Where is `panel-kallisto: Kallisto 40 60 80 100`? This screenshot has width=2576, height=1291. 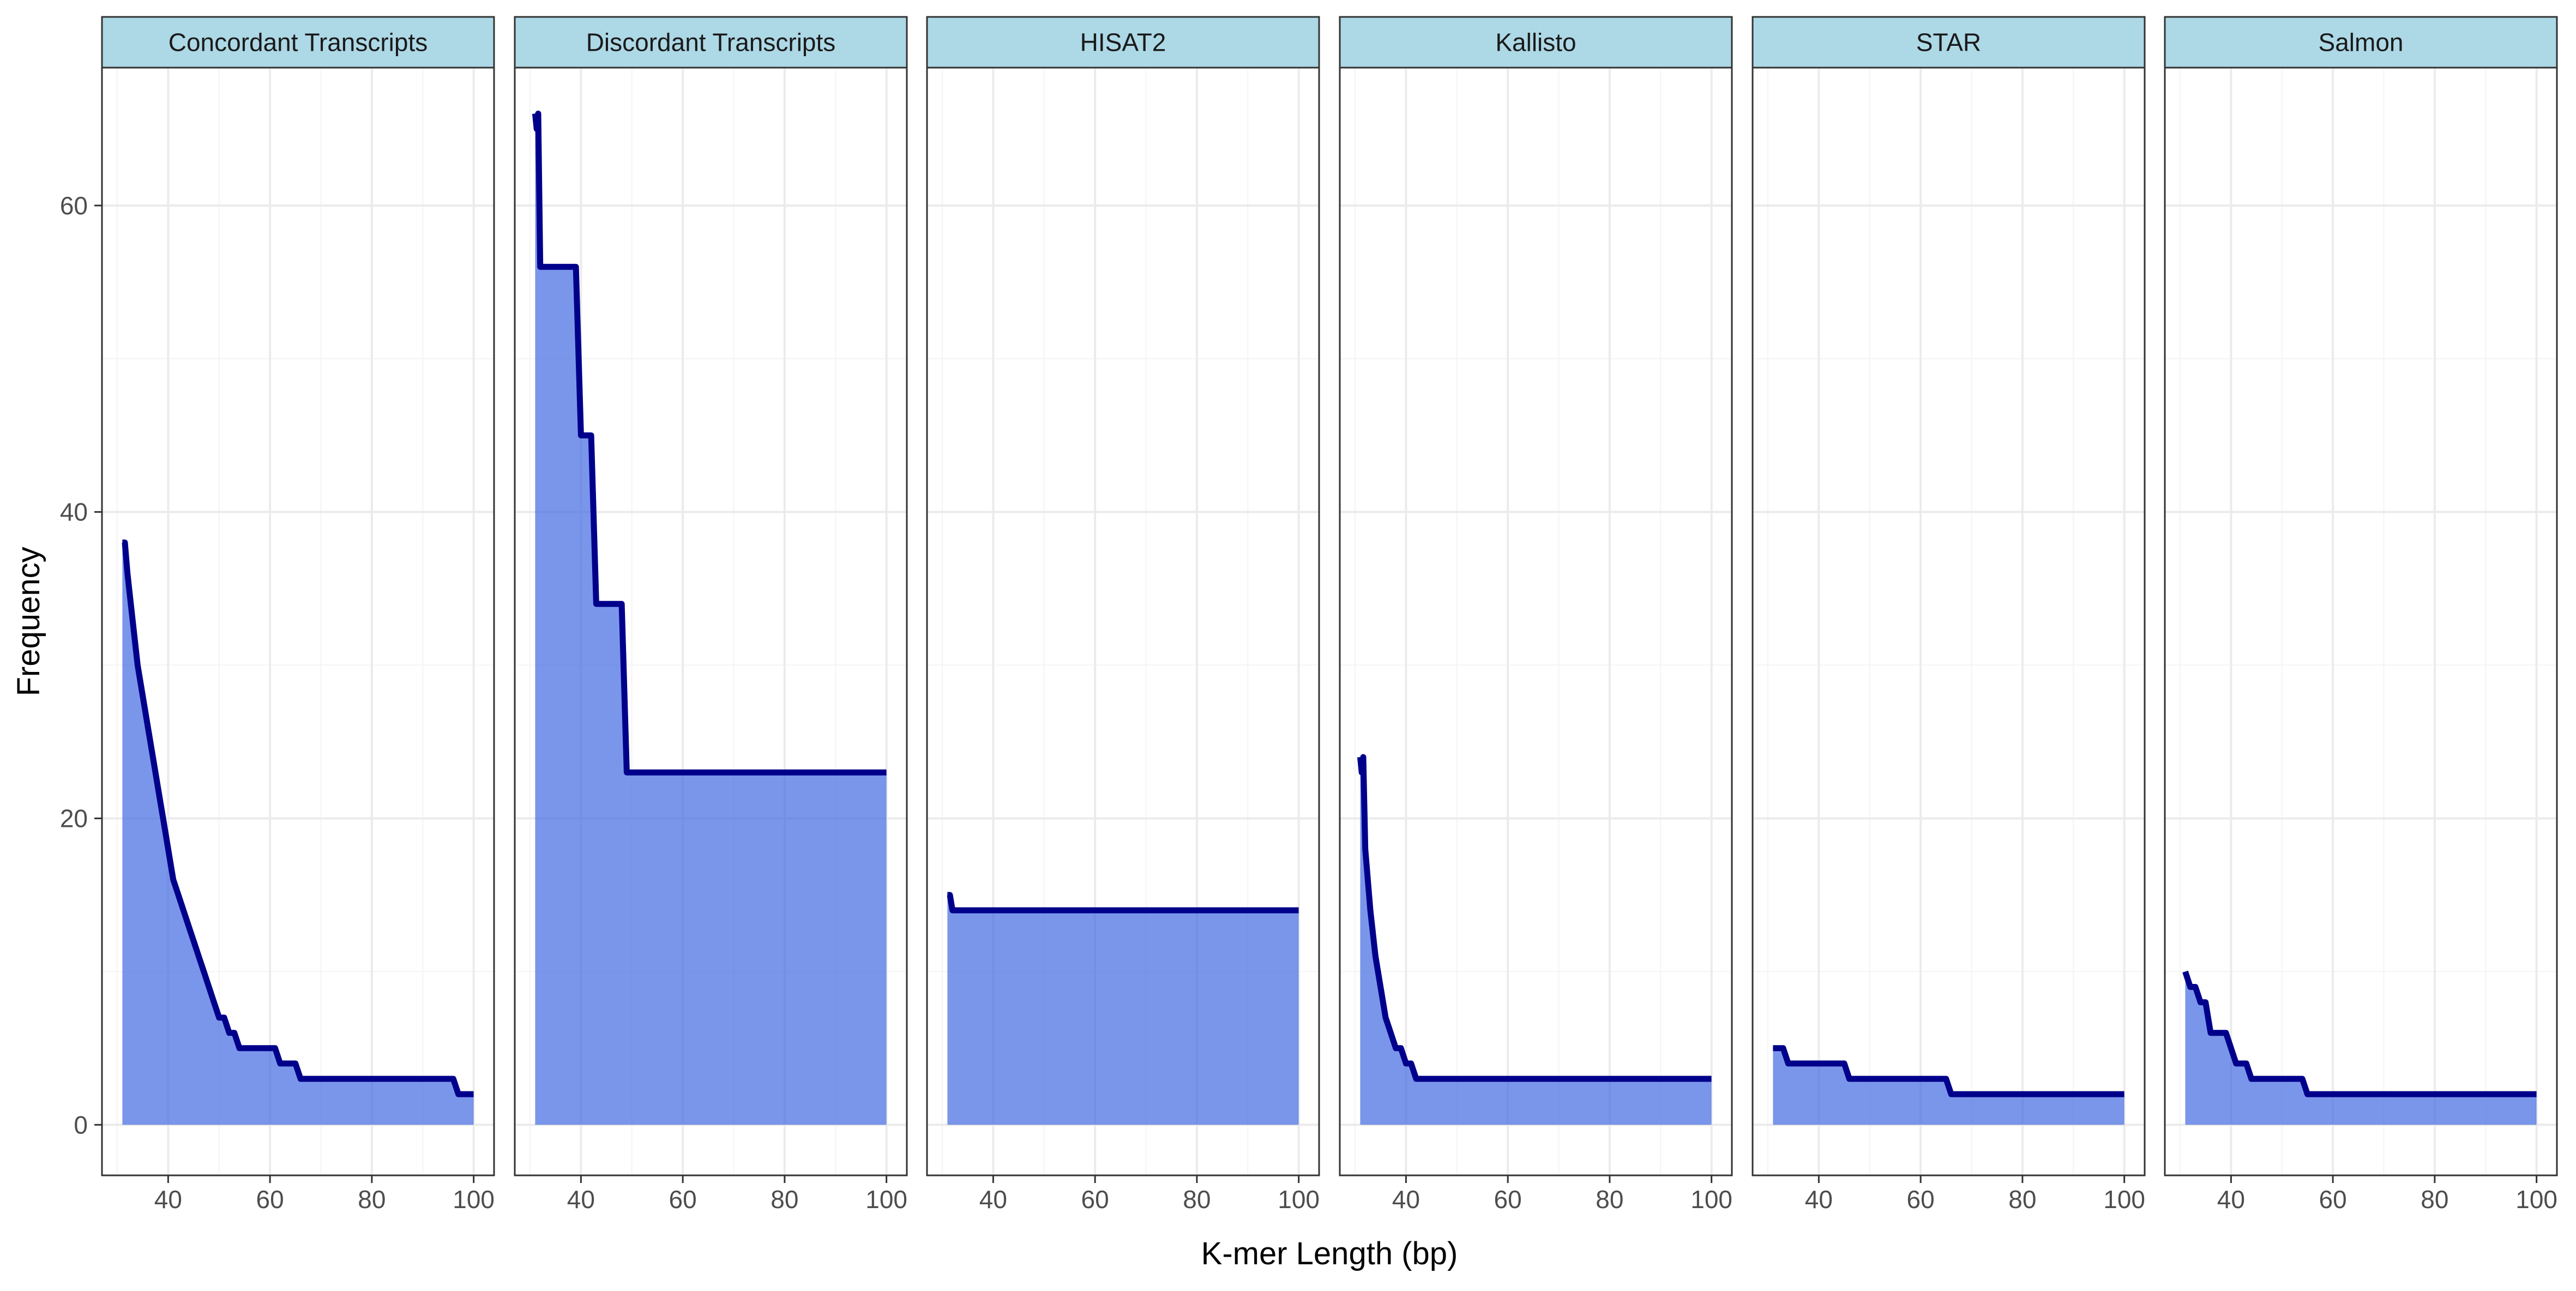 panel-kallisto: Kallisto 40 60 80 100 is located at coordinates (1536, 615).